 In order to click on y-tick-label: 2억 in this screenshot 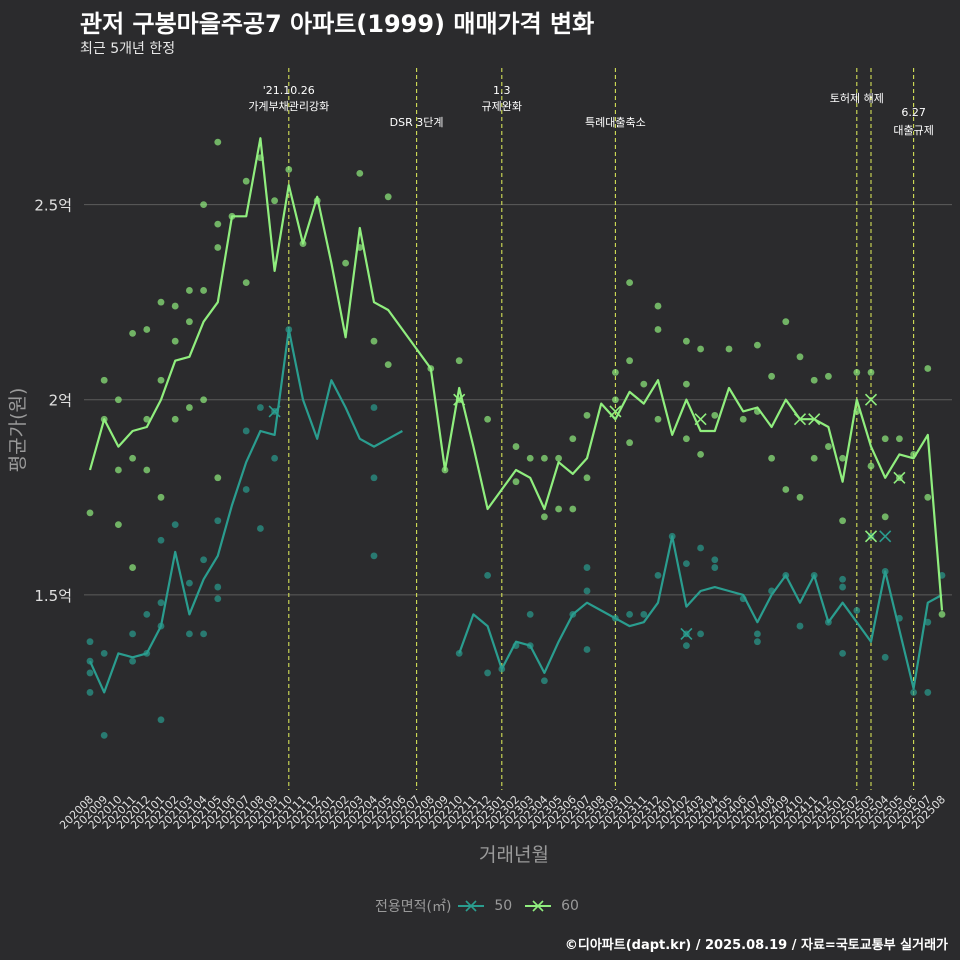, I will do `click(60, 401)`.